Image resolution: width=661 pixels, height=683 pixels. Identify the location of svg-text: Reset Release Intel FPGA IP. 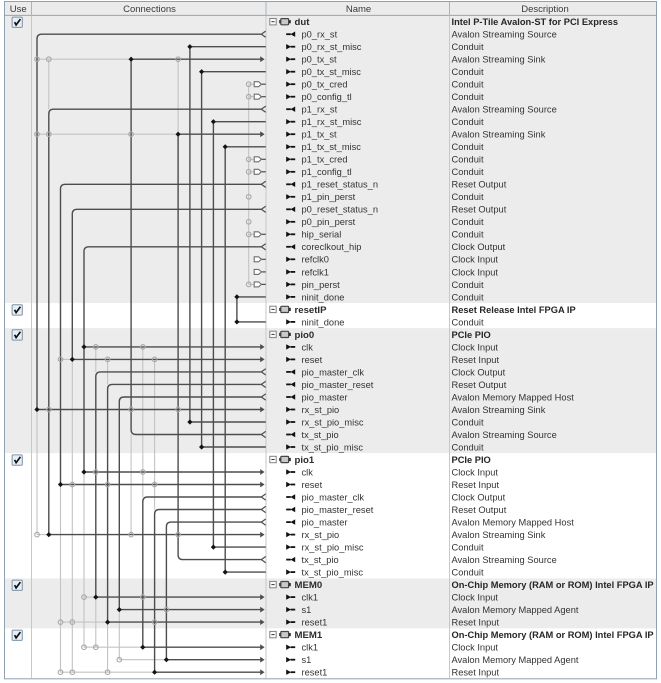
(514, 310).